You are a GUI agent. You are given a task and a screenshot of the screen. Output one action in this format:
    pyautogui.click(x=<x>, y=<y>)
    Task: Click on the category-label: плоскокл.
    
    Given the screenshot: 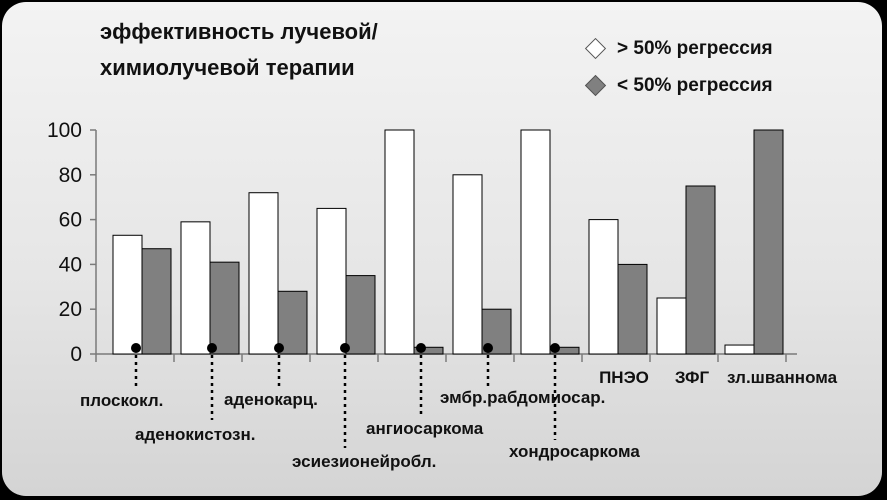 What is the action you would take?
    pyautogui.click(x=121, y=400)
    